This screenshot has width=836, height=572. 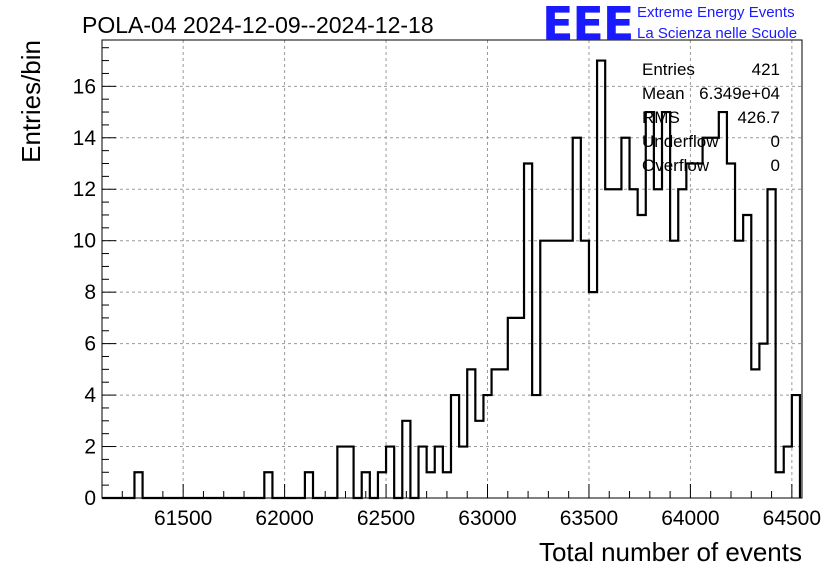 I want to click on y-tick-label: 4, so click(x=90, y=395).